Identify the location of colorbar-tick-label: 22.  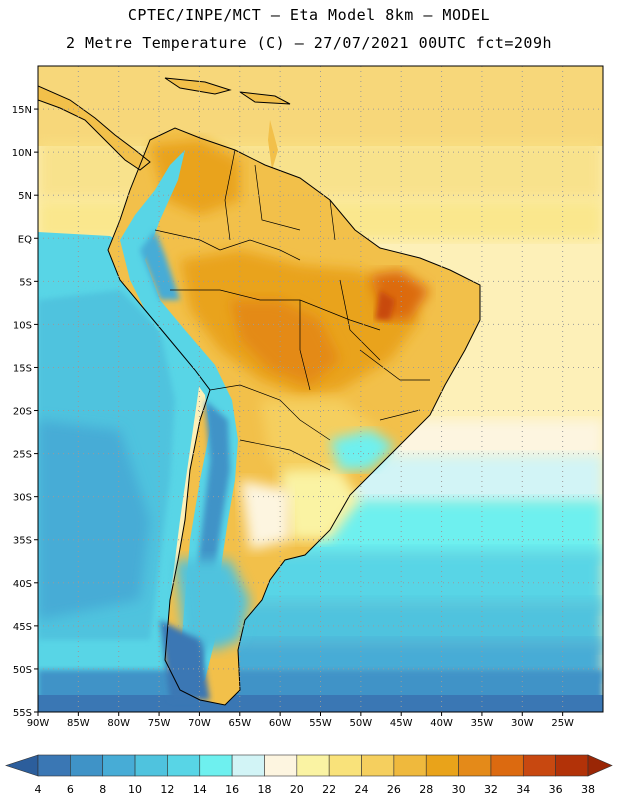
(329, 789).